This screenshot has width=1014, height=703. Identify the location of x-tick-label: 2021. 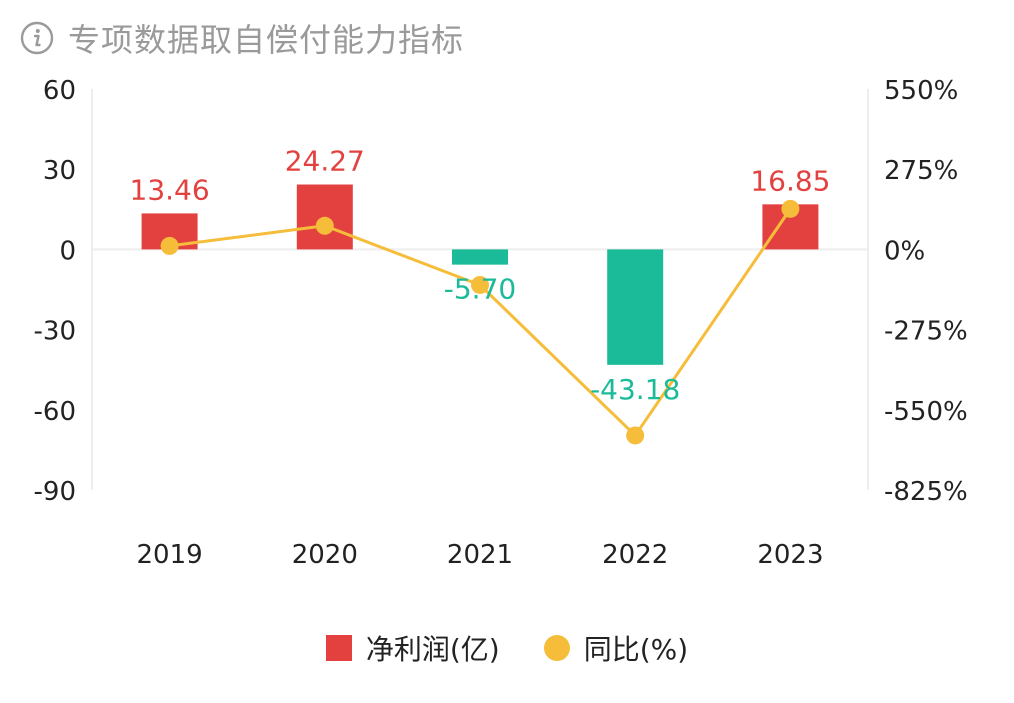
(480, 555).